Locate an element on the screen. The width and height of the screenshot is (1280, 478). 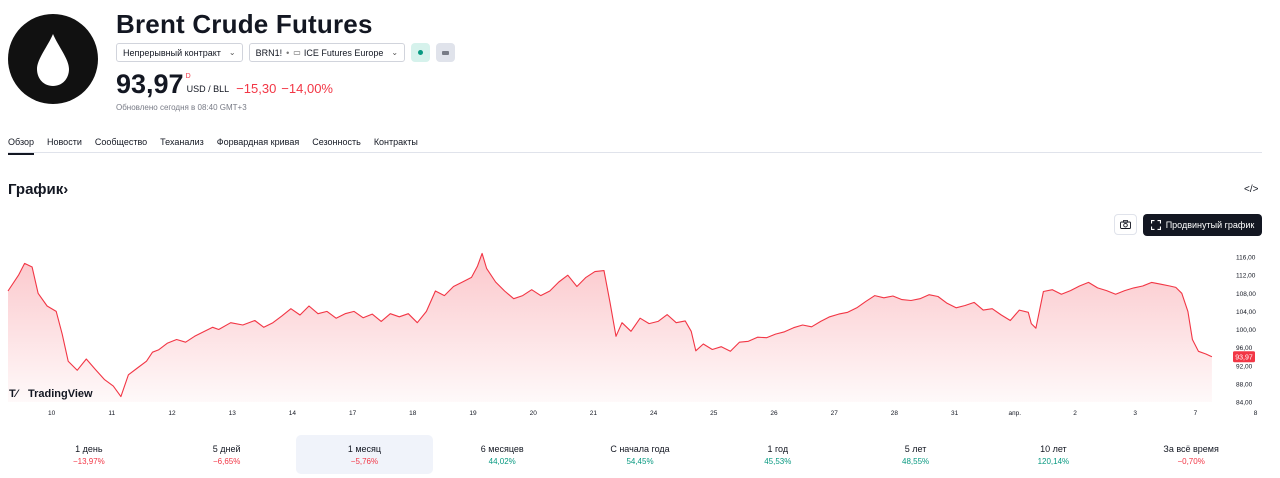
period-item: 10 лет 120,14% is located at coordinates (1053, 454).